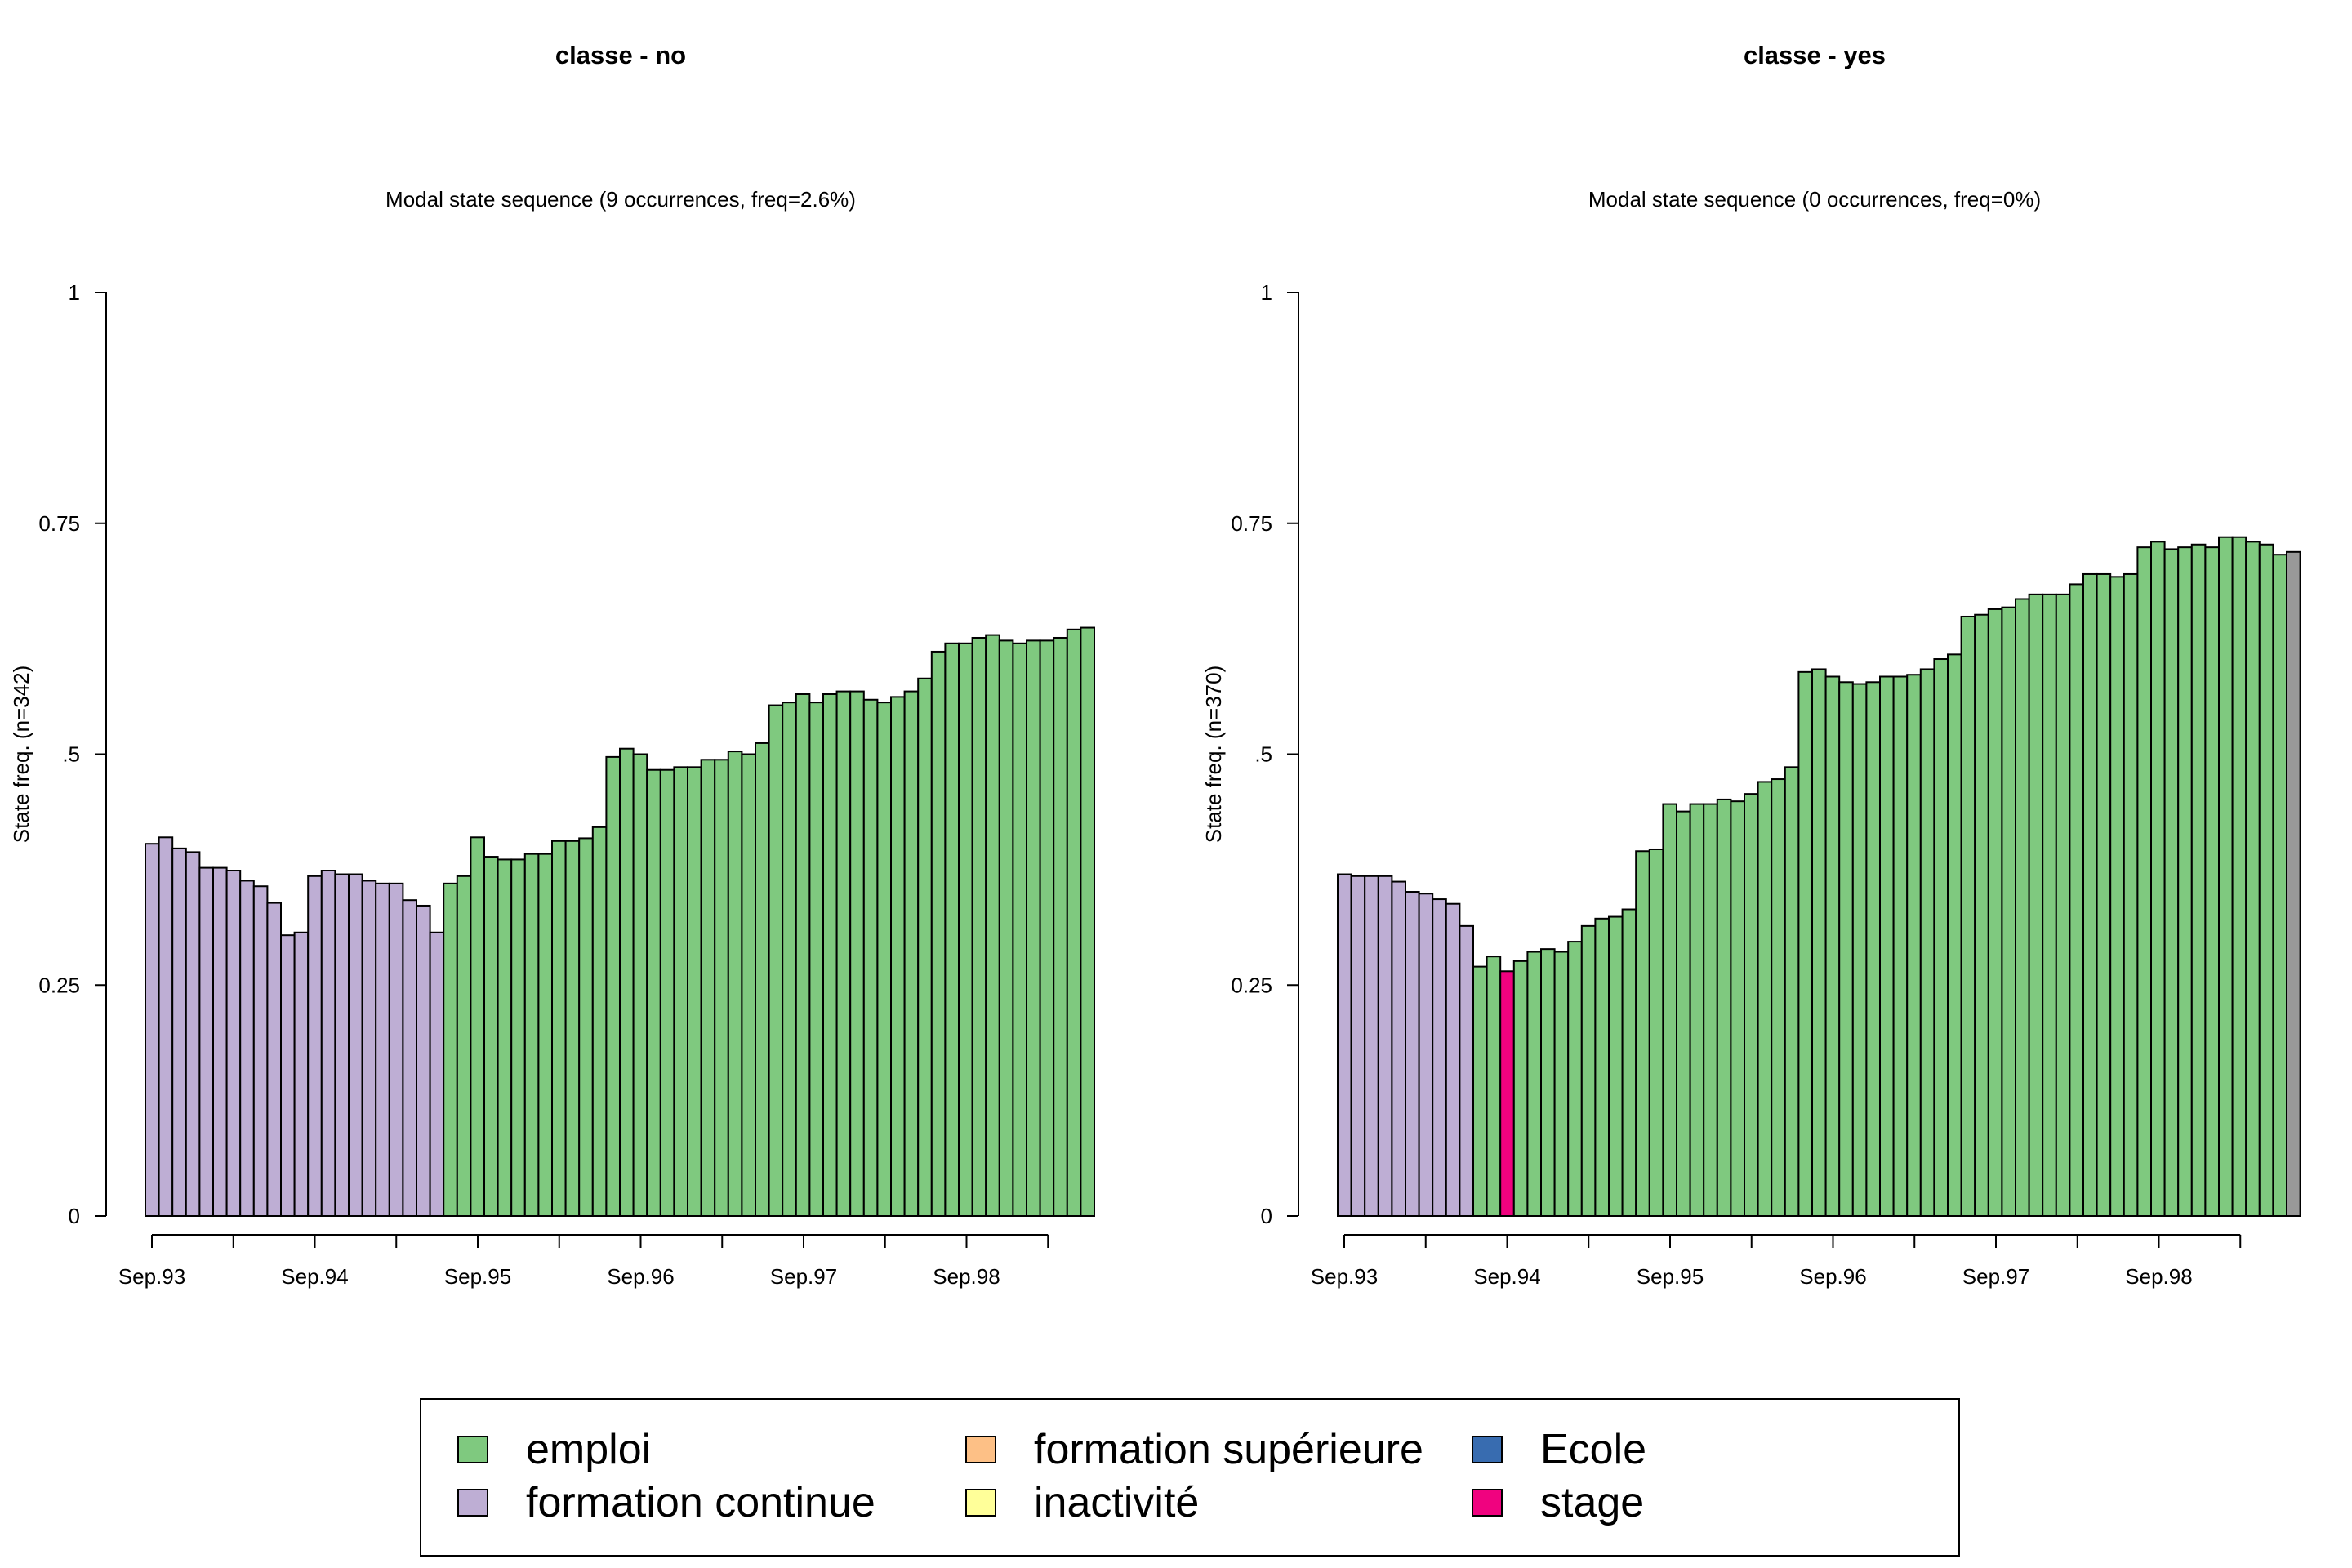 This screenshot has width=2352, height=1568. What do you see at coordinates (74, 292) in the screenshot?
I see `y-tick-label: 1` at bounding box center [74, 292].